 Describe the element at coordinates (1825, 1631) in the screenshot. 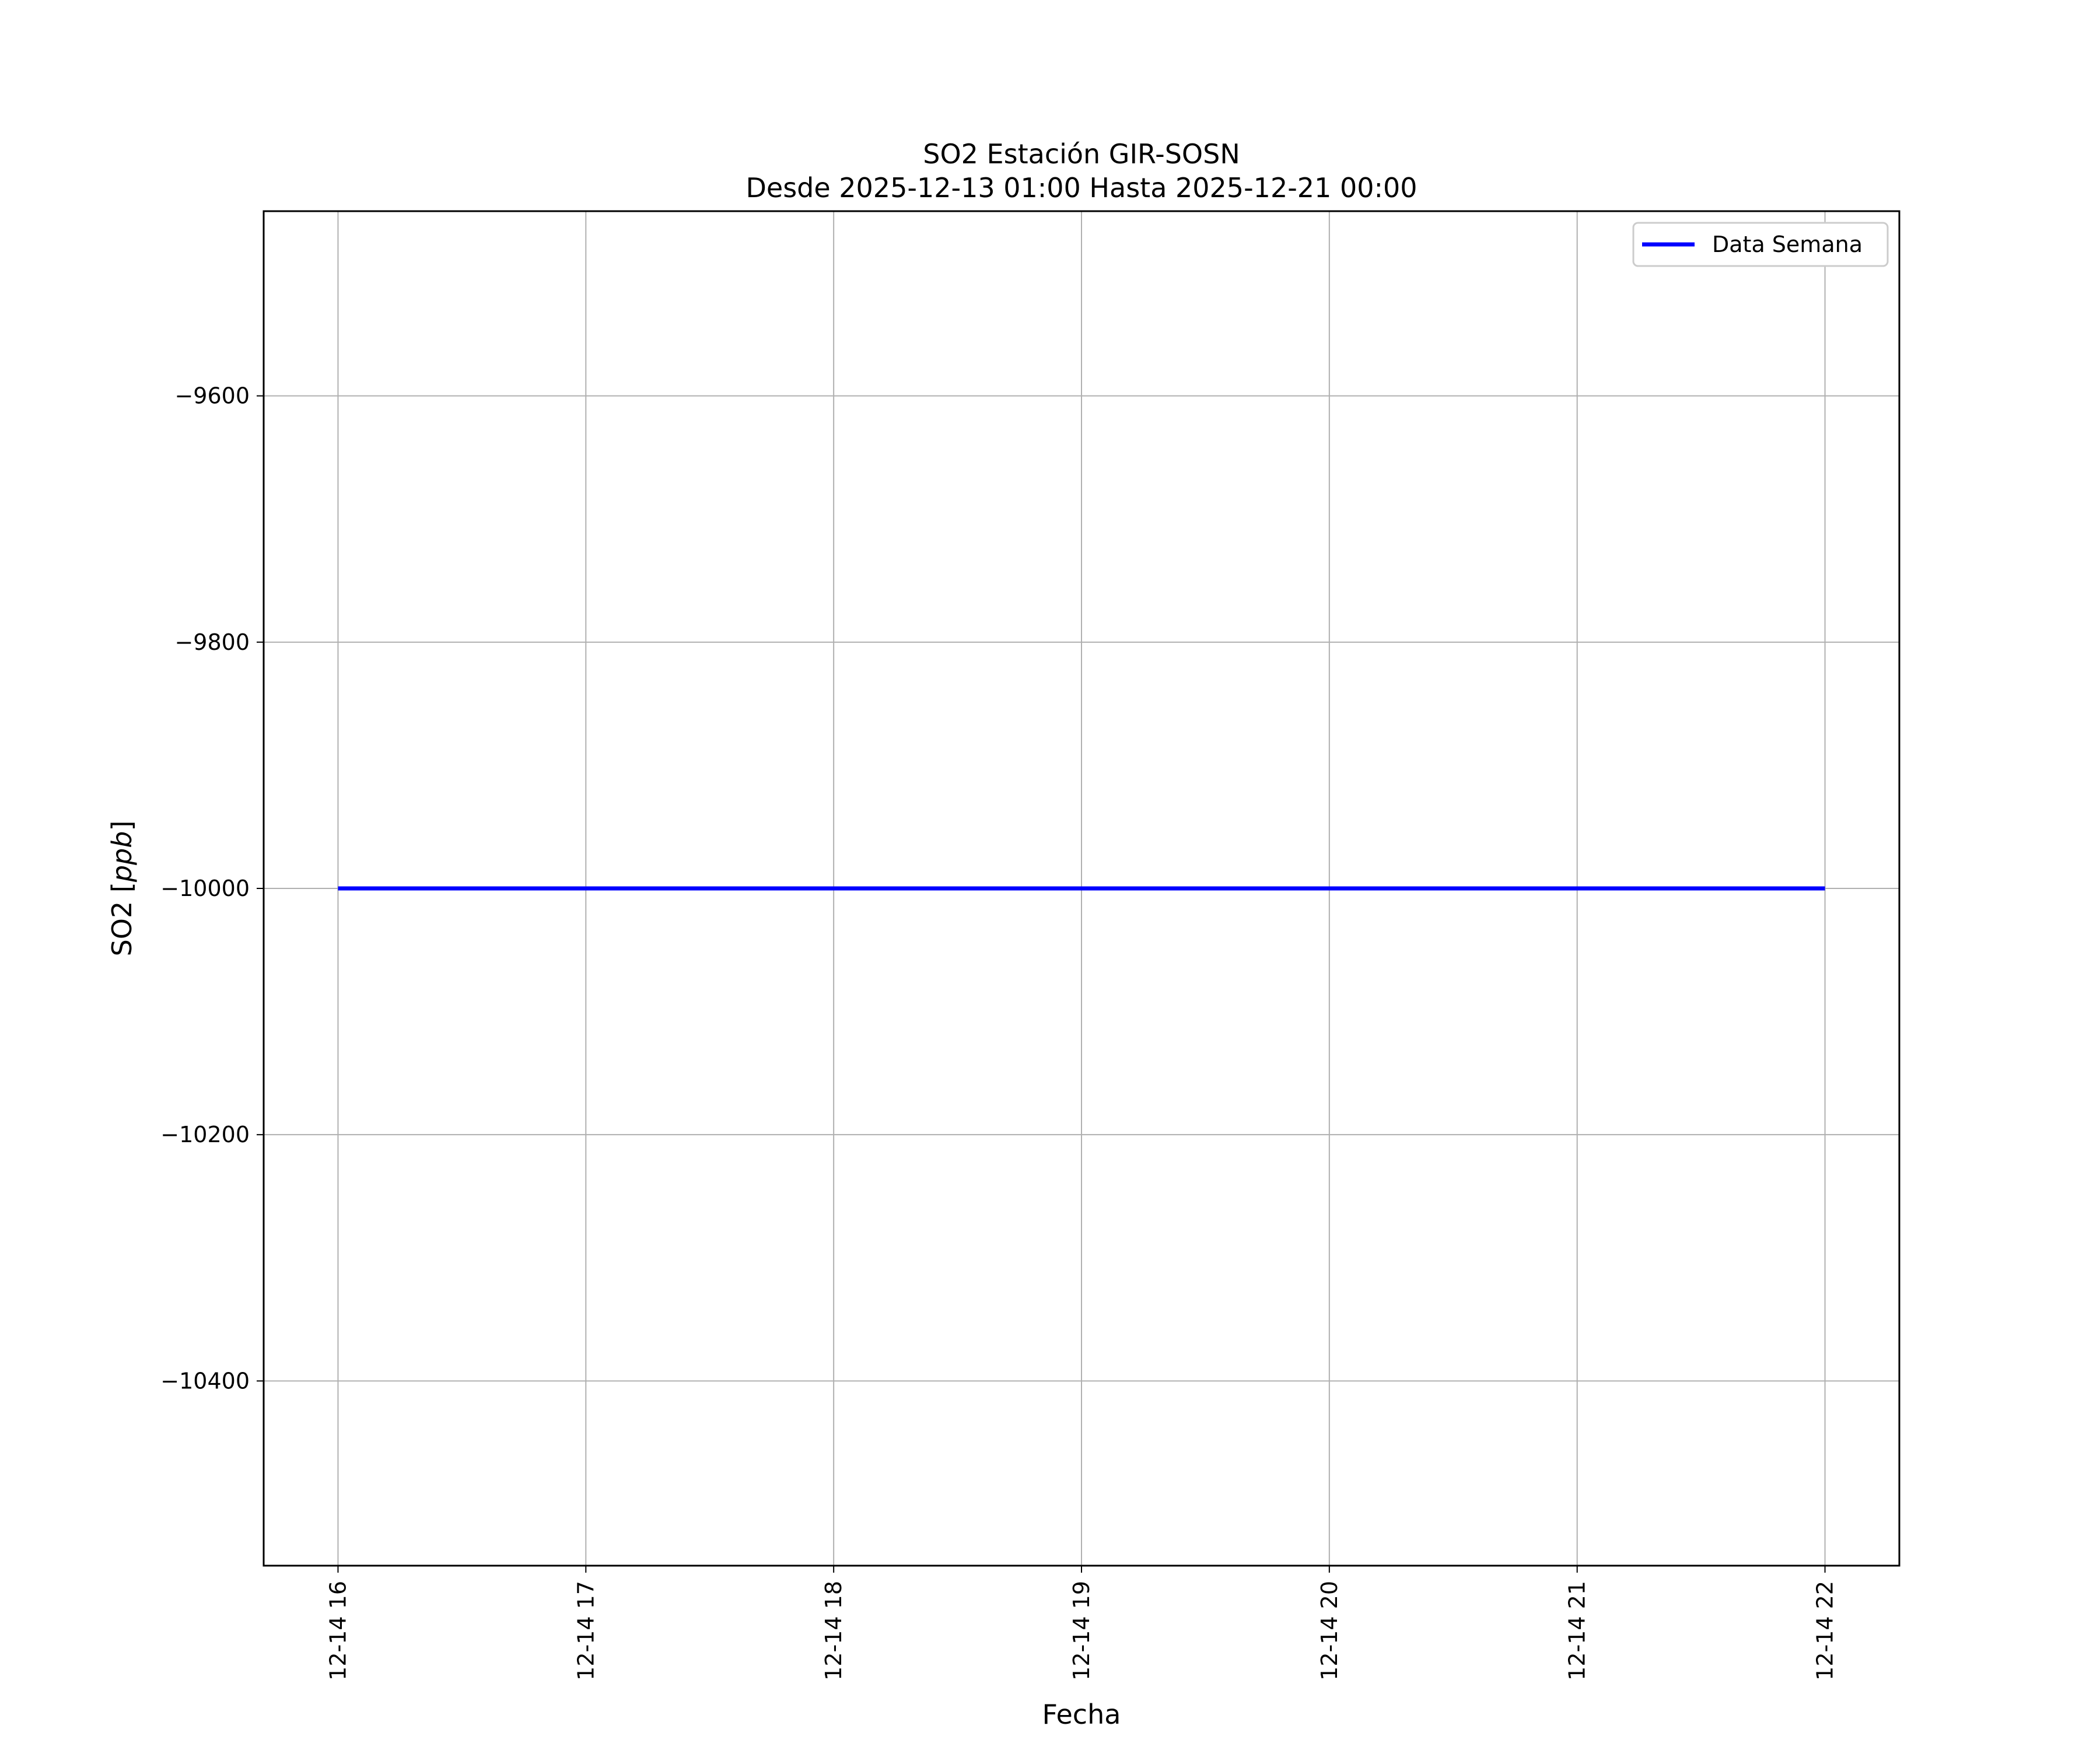

I see `x-tick-label: 12-14 22` at that location.